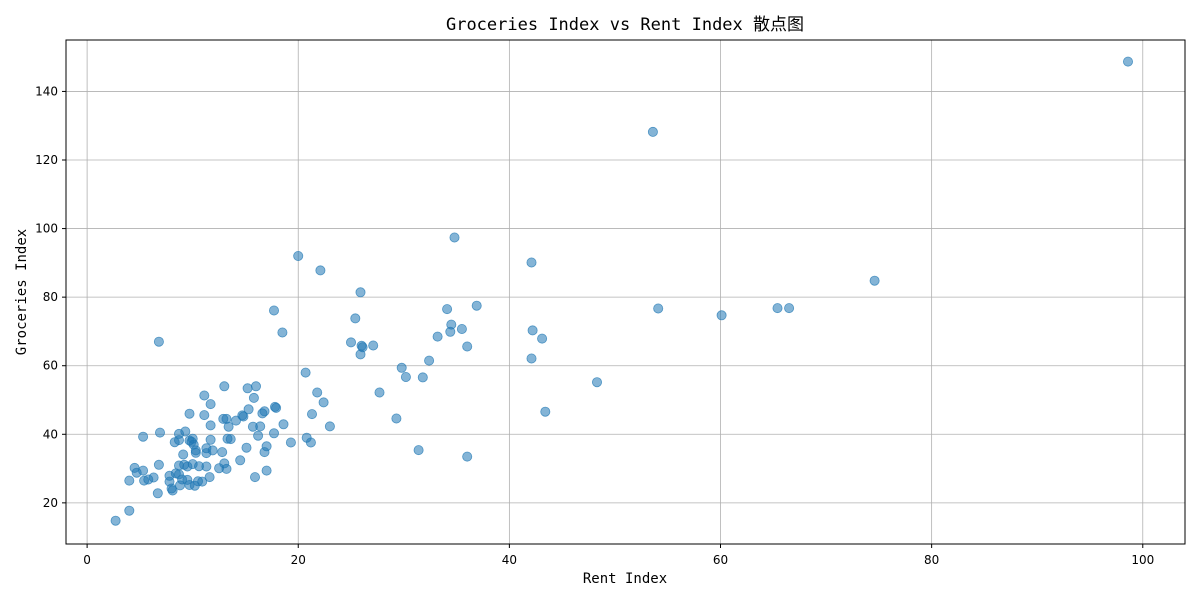  What do you see at coordinates (509, 560) in the screenshot?
I see `x-tick-label: 40` at bounding box center [509, 560].